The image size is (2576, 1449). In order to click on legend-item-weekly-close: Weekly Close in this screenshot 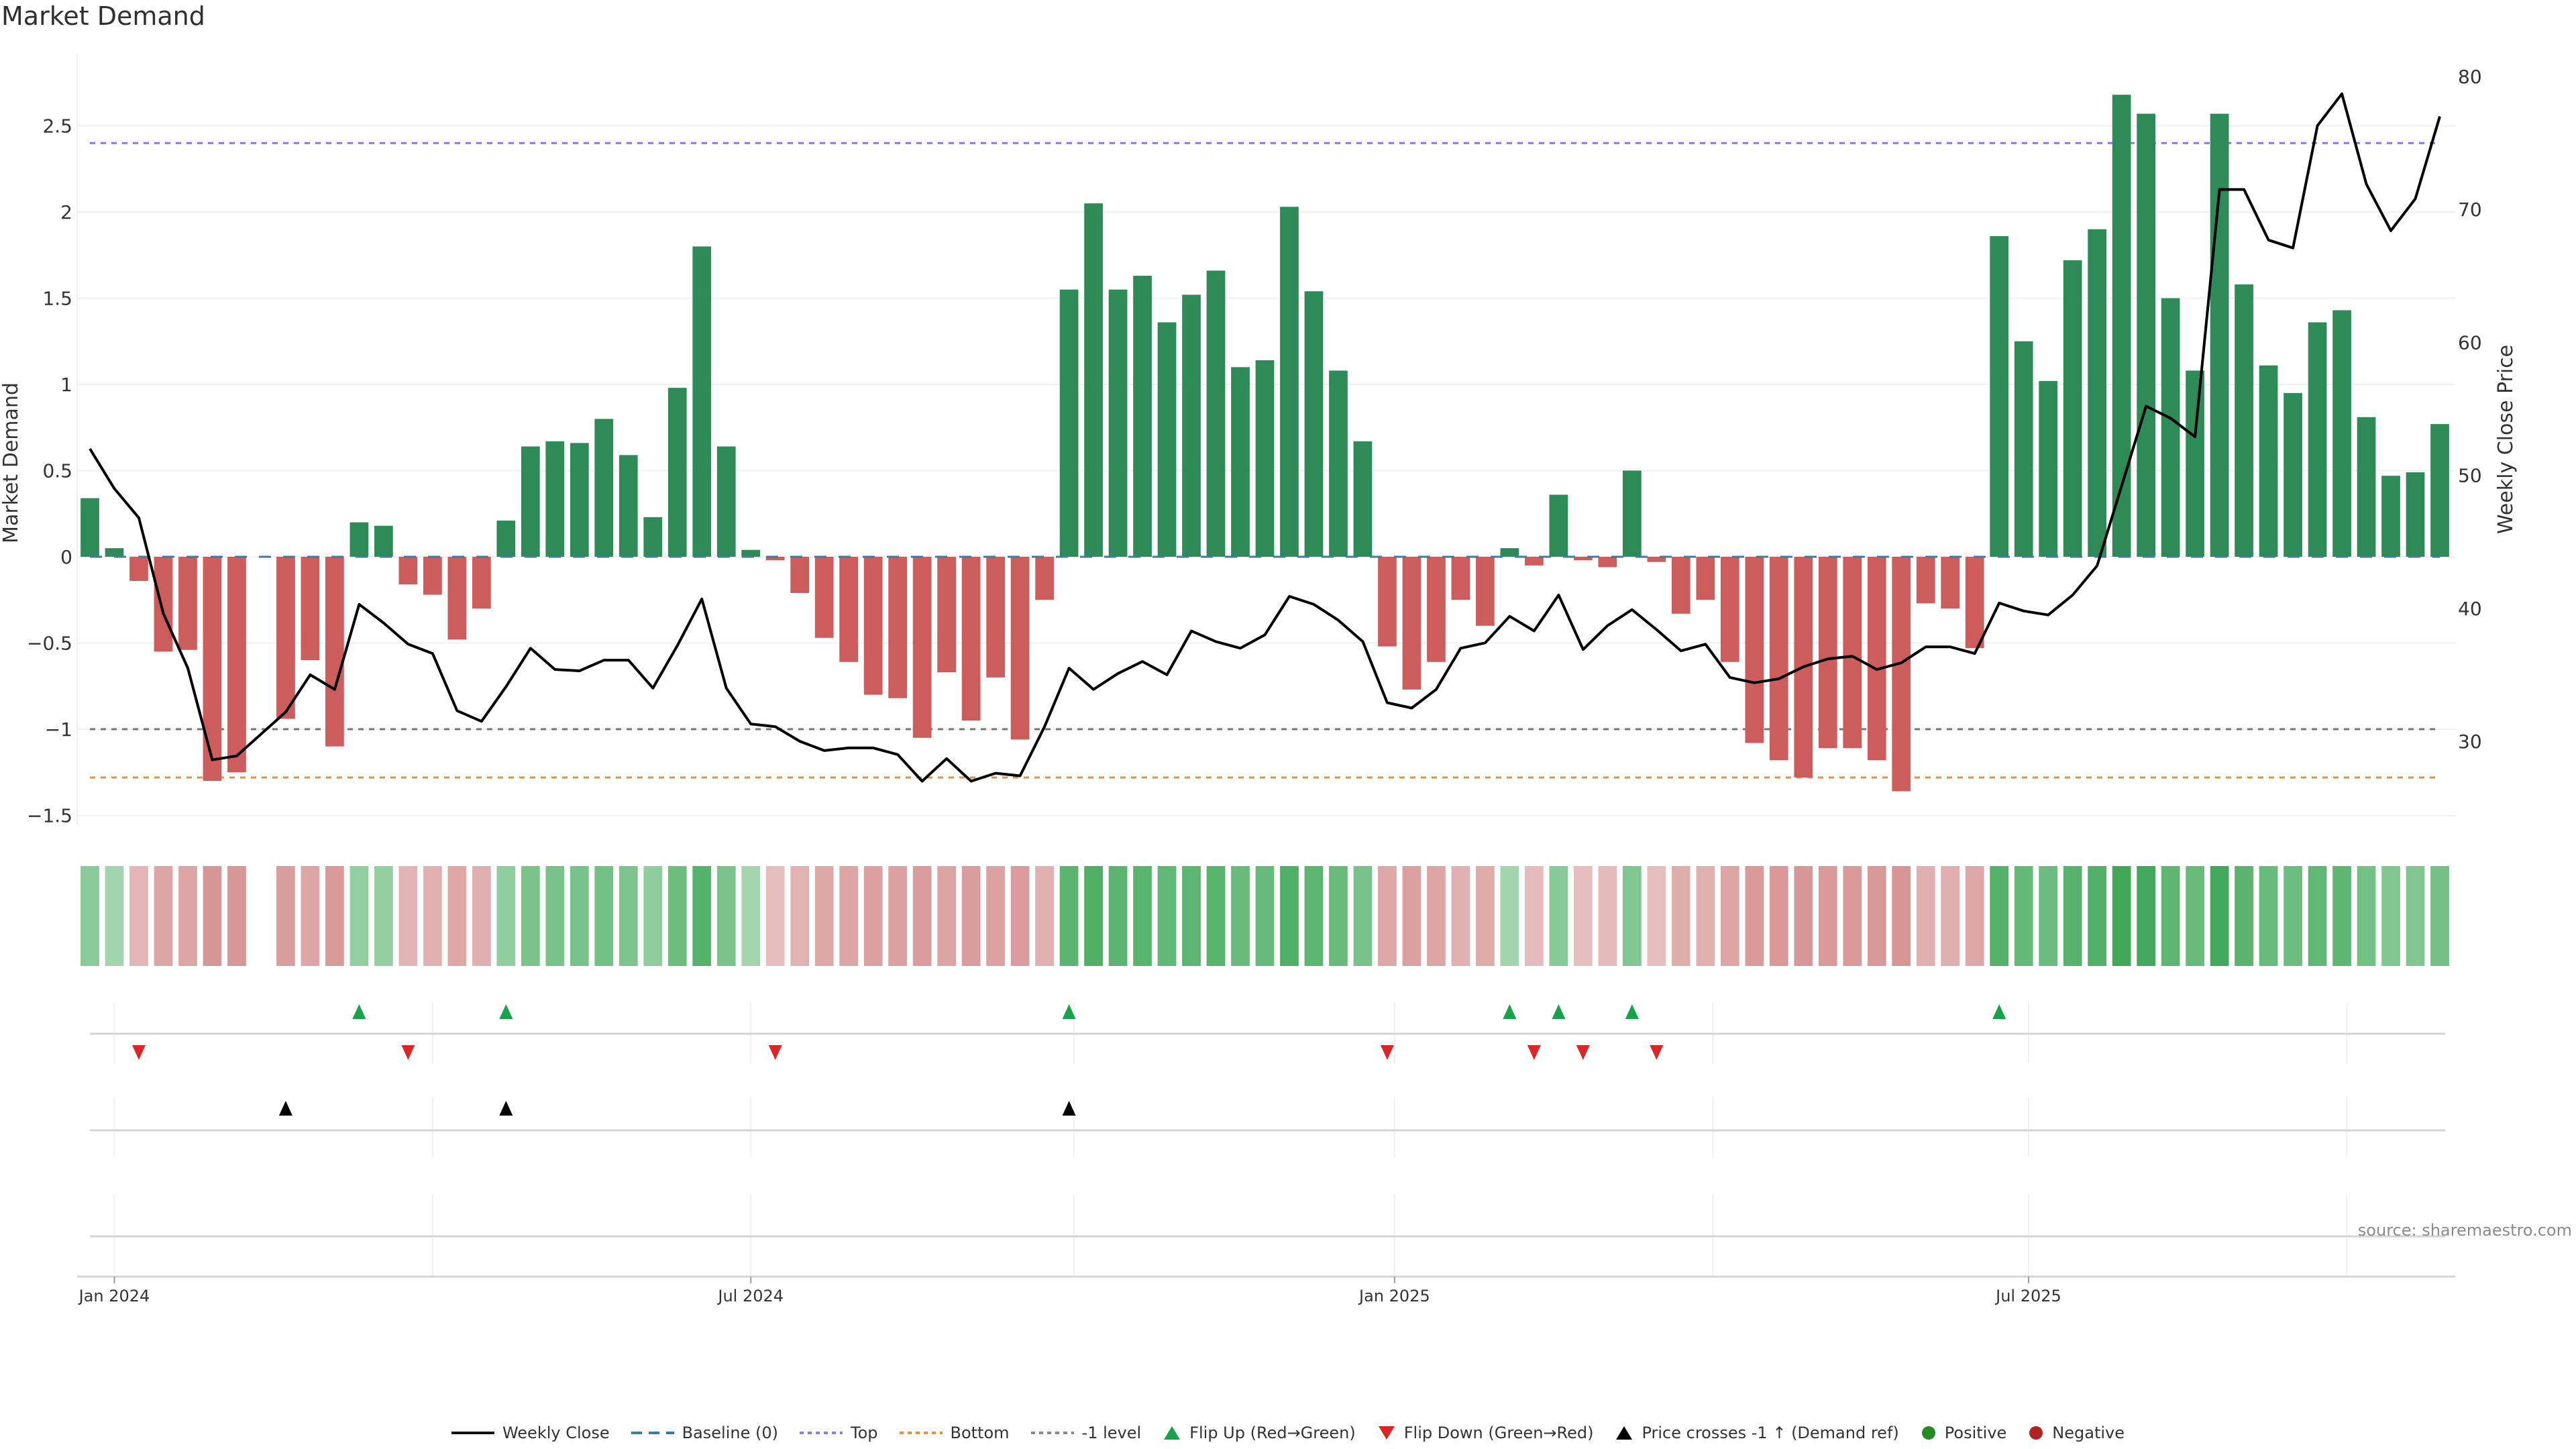, I will do `click(530, 1433)`.